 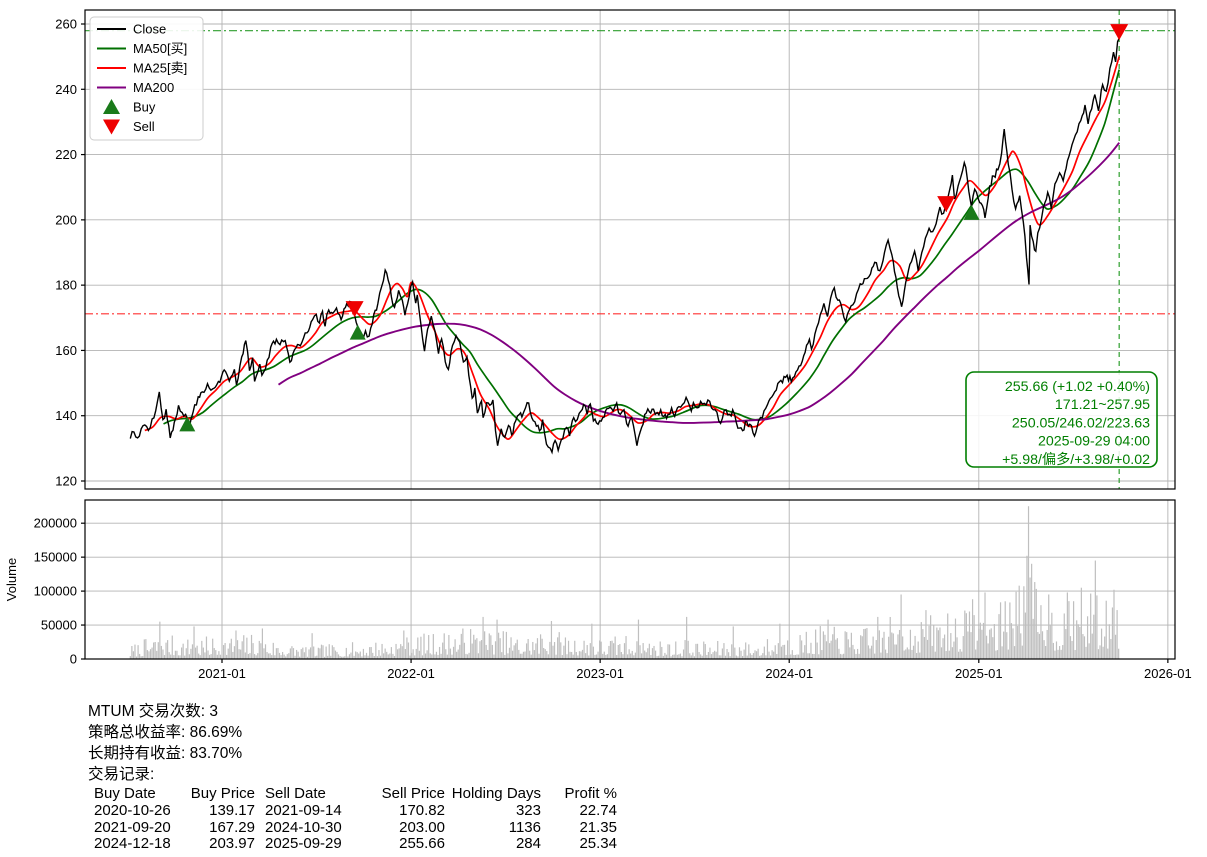 I want to click on legend-label: Sell, so click(x=144, y=126).